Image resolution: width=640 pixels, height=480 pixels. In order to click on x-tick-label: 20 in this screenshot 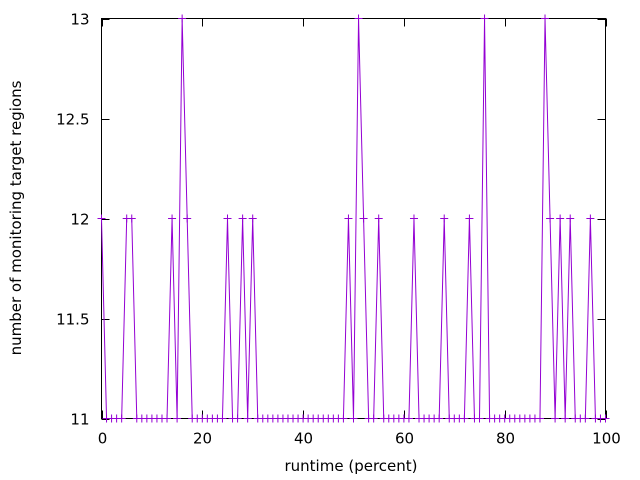, I will do `click(202, 439)`.